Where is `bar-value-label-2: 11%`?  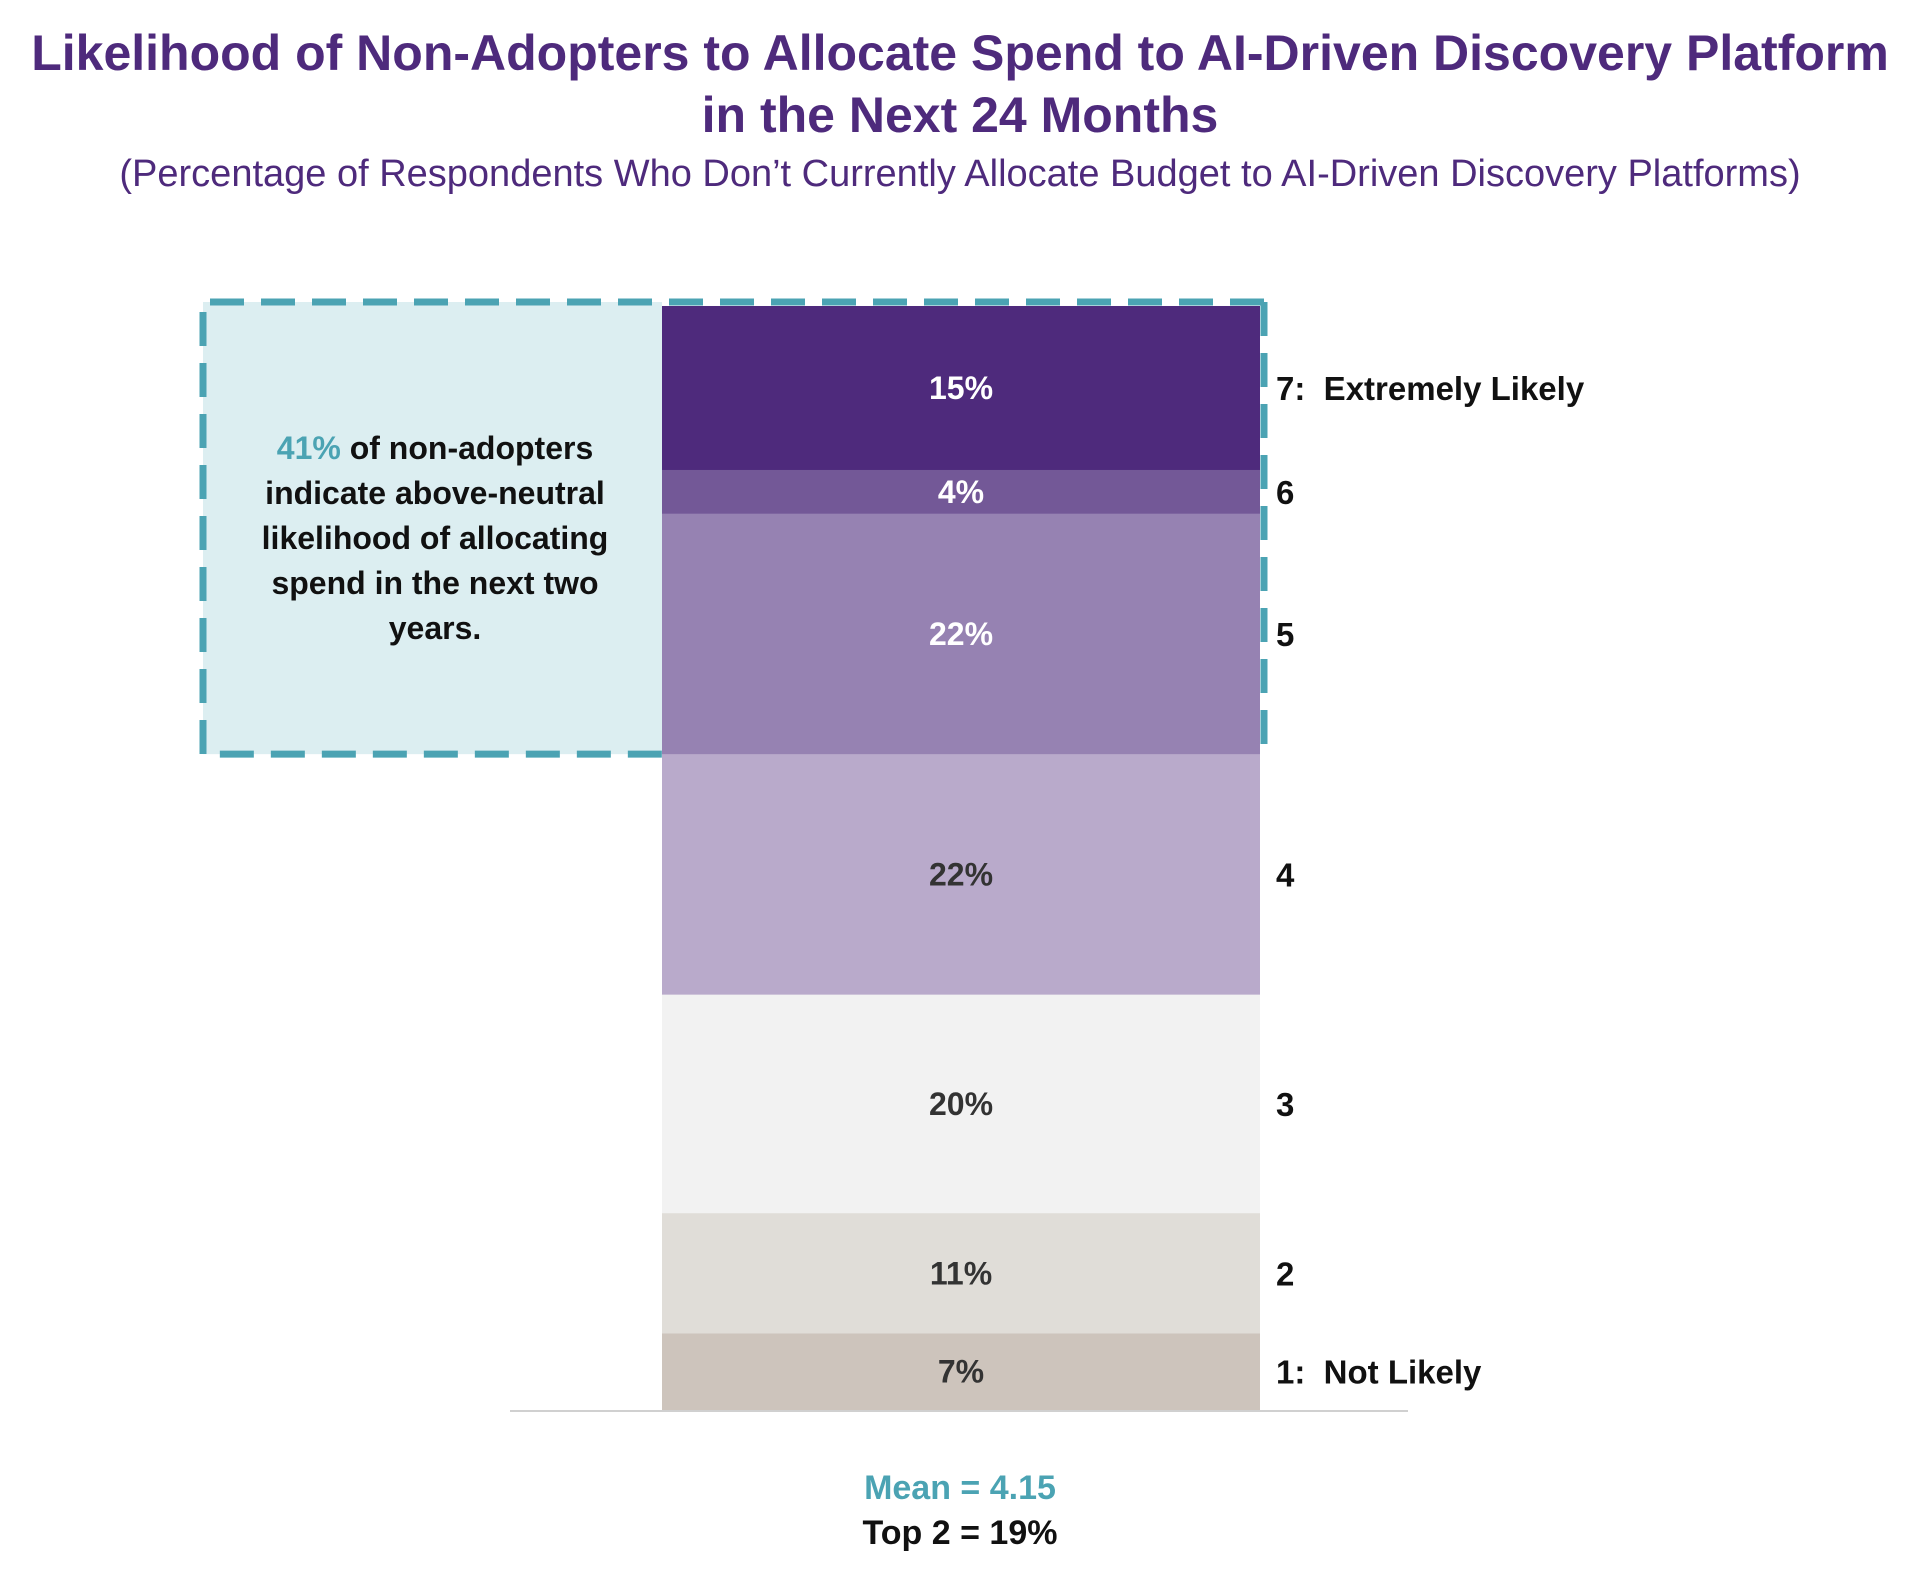 bar-value-label-2: 11% is located at coordinates (961, 1273).